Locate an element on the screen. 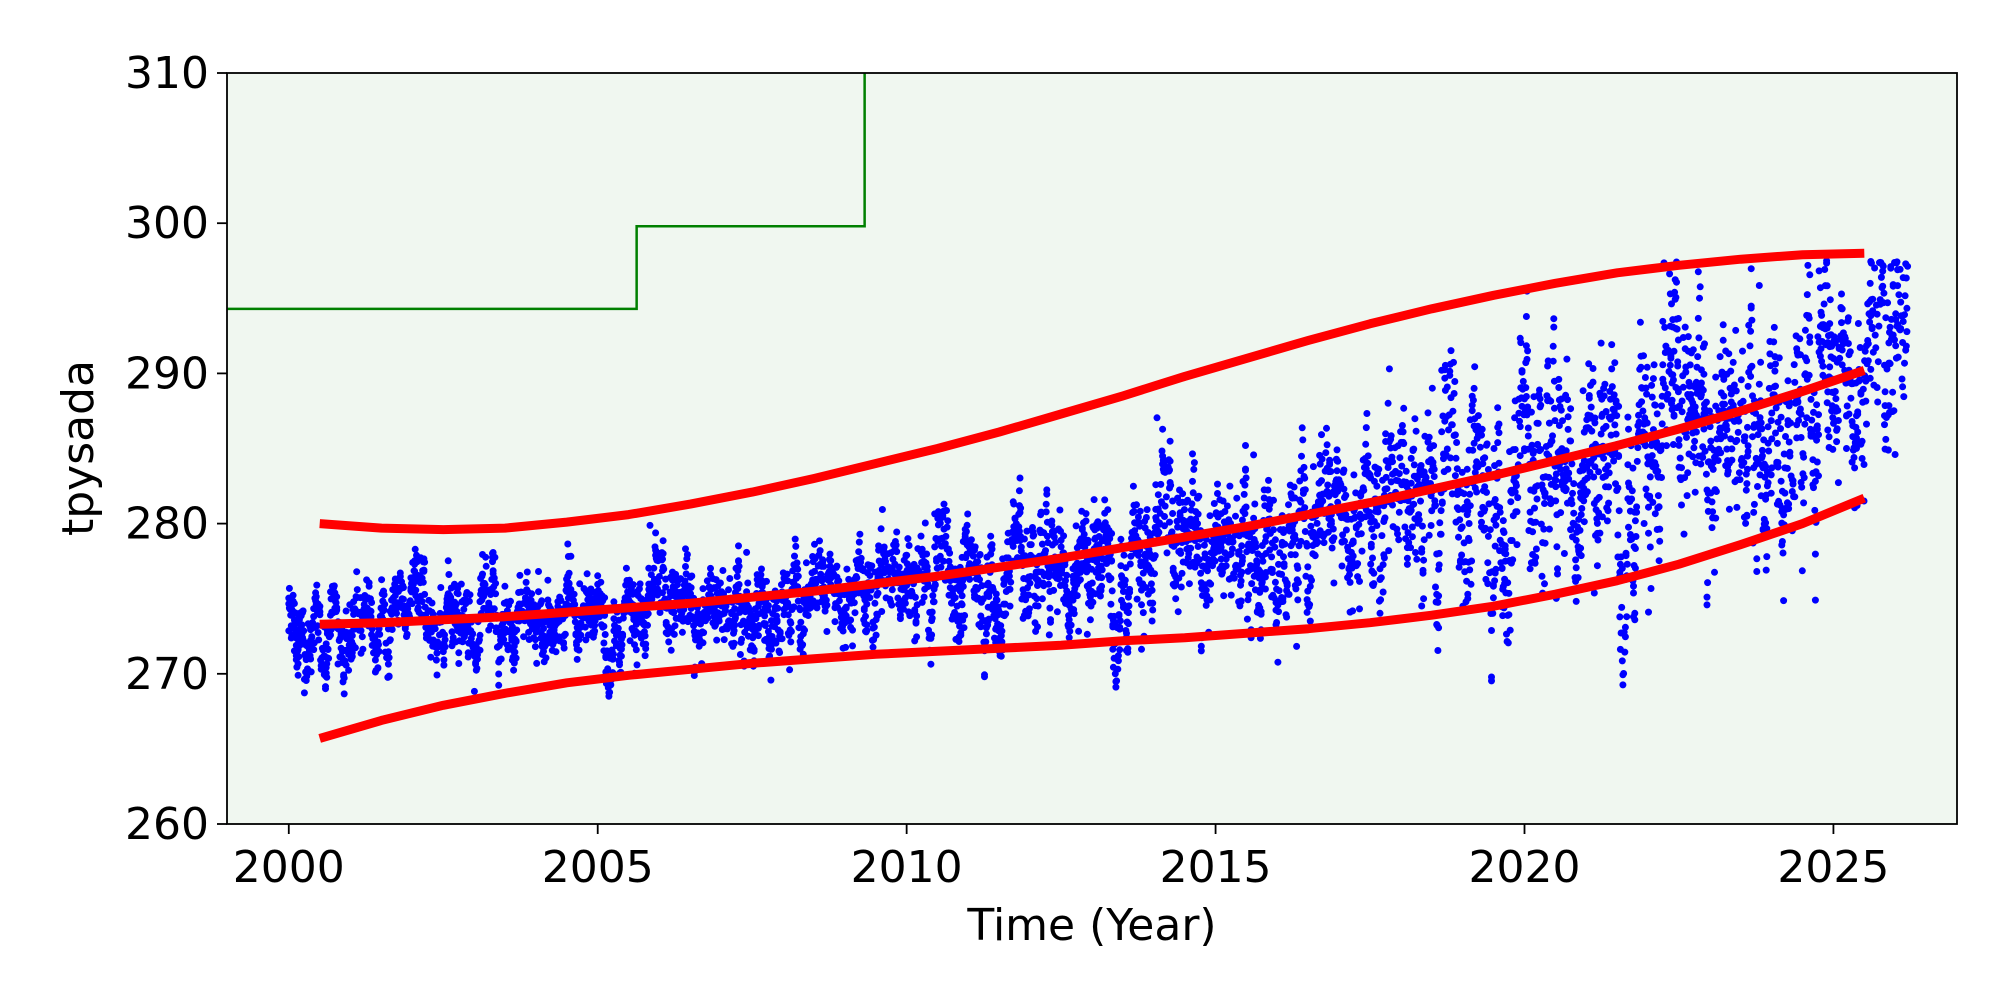 The width and height of the screenshot is (2000, 1005). x-tick-label: 2010 is located at coordinates (907, 867).